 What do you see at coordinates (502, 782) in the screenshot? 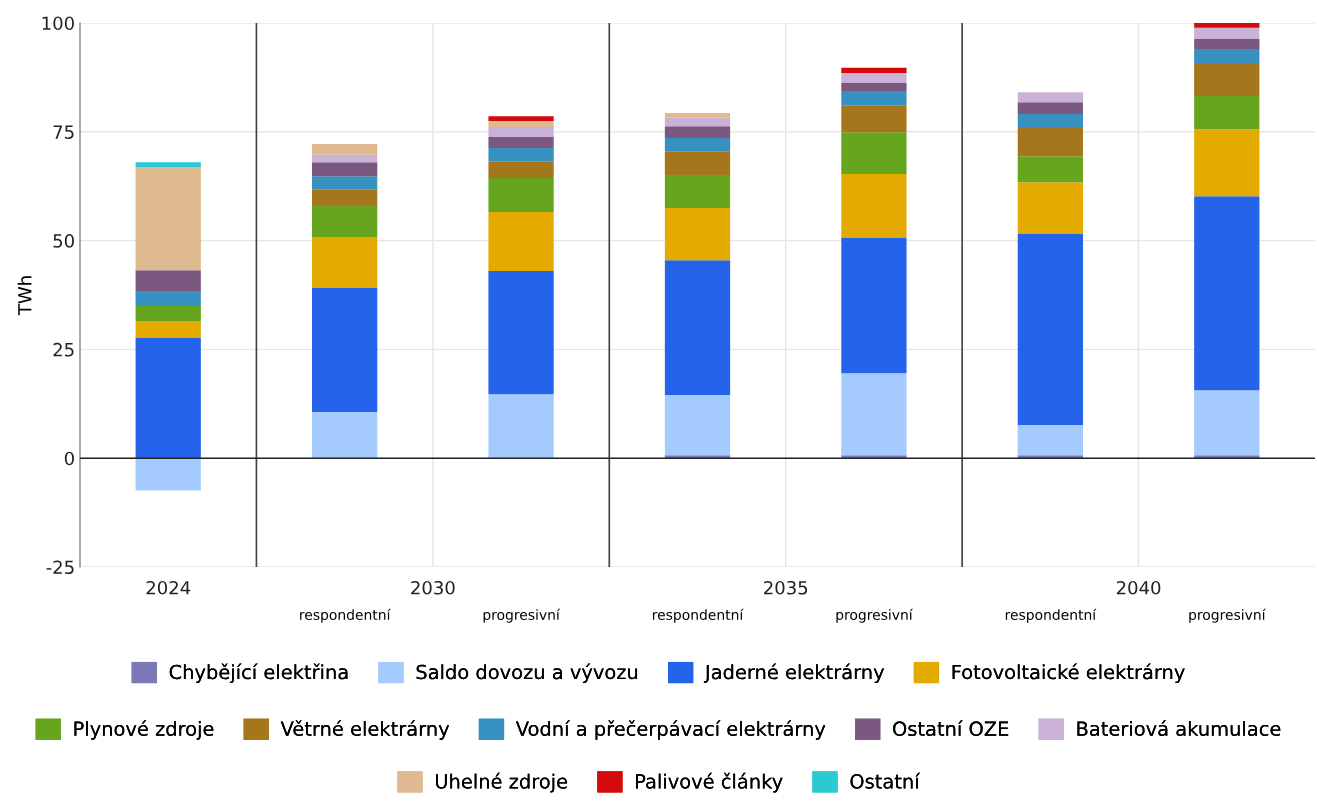
I see `legend-label: Uhelné zdroje` at bounding box center [502, 782].